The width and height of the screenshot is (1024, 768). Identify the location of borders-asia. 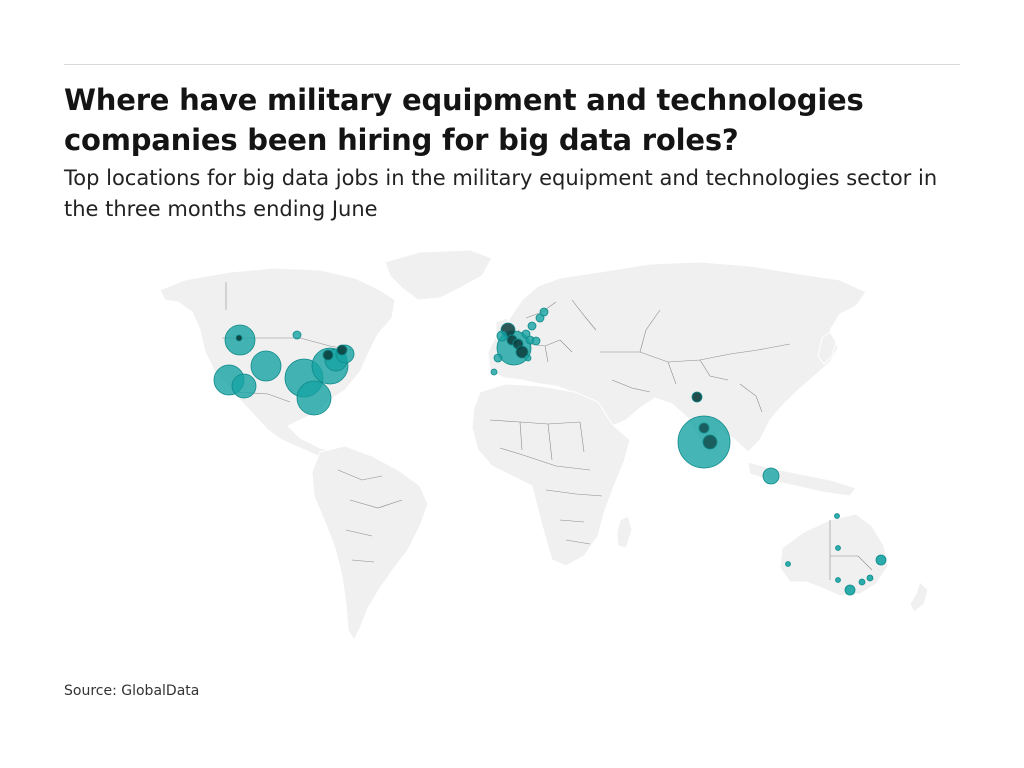
(695, 361).